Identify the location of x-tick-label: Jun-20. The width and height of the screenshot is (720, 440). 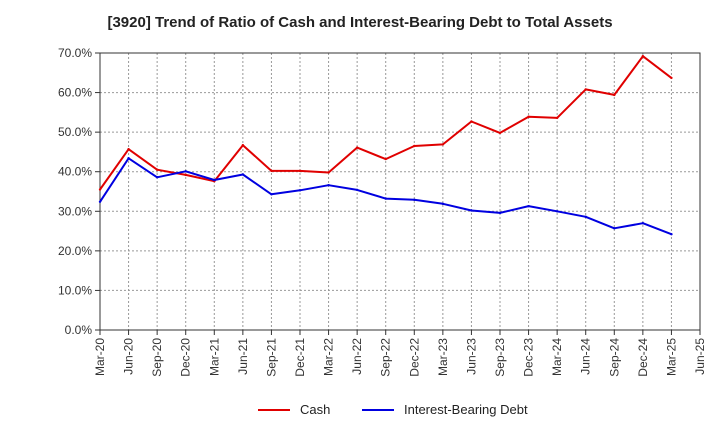
(129, 356).